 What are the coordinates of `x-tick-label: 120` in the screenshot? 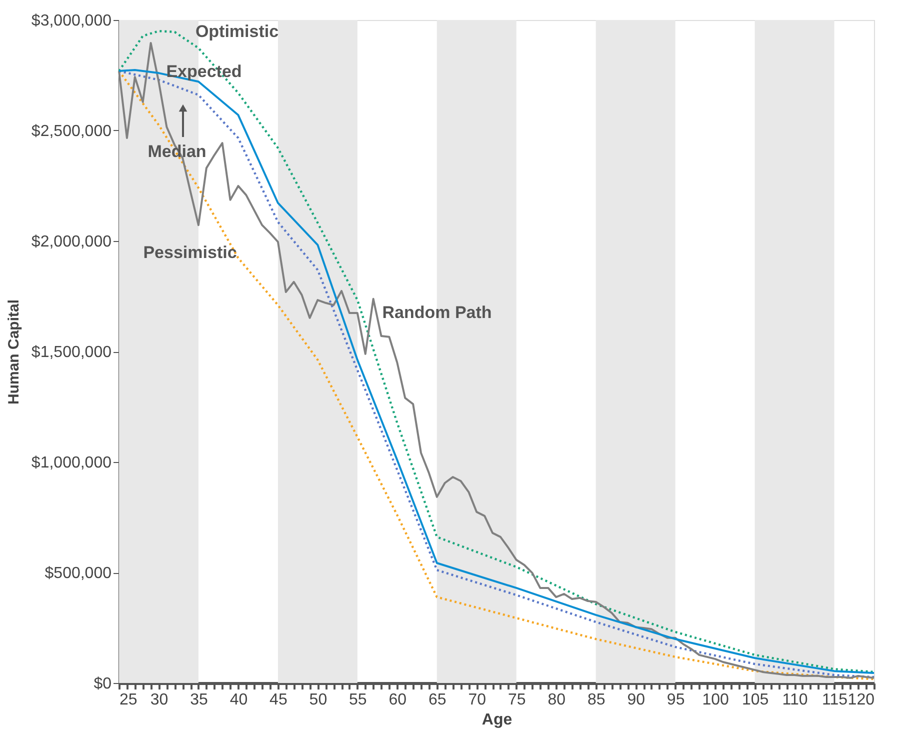 It's located at (861, 700).